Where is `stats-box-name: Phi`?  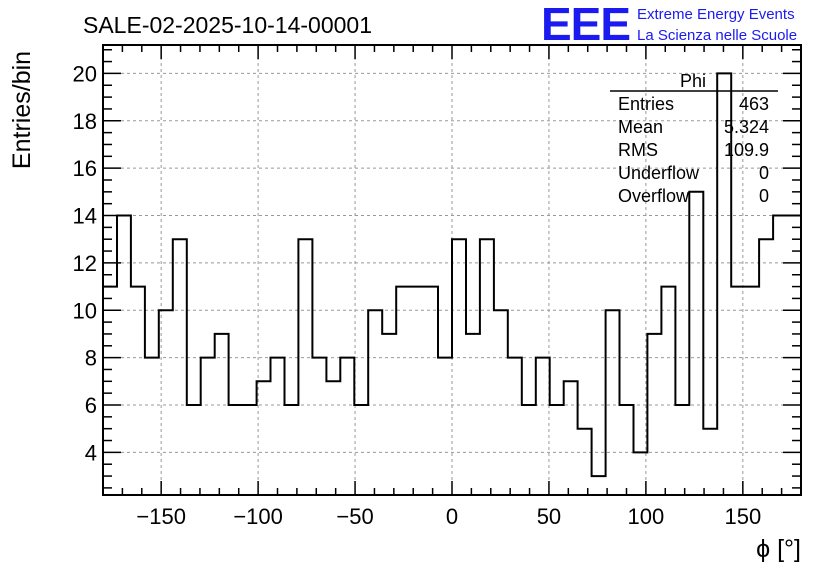 stats-box-name: Phi is located at coordinates (693, 81).